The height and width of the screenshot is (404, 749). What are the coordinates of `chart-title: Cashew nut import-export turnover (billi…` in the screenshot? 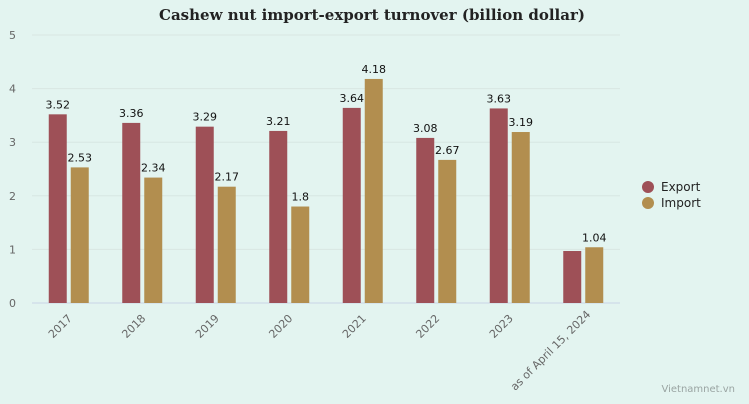 It's located at (372, 15).